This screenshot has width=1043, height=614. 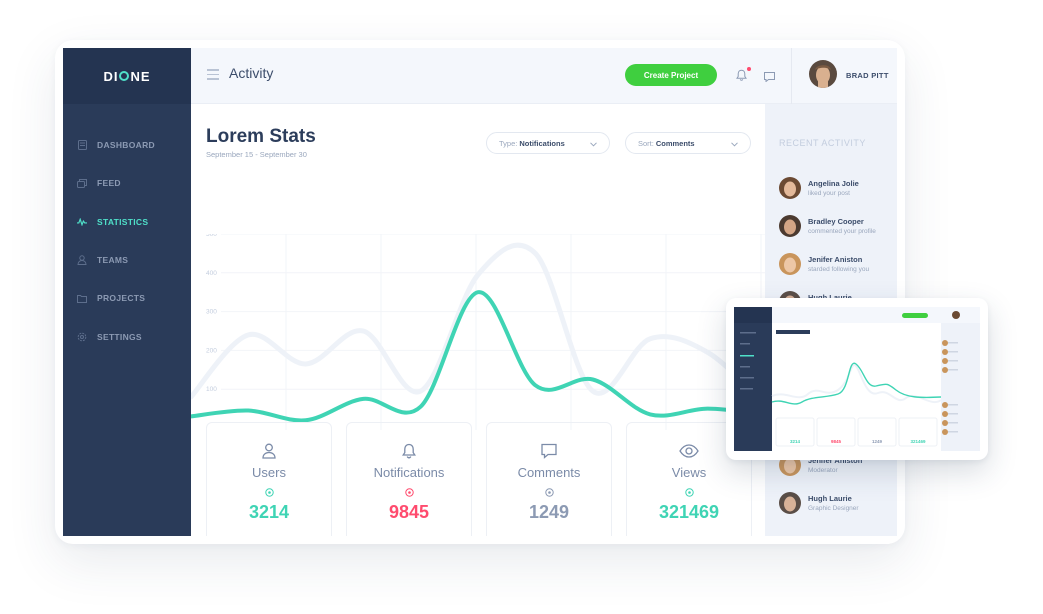 I want to click on series-line-secondary, so click(x=478, y=325).